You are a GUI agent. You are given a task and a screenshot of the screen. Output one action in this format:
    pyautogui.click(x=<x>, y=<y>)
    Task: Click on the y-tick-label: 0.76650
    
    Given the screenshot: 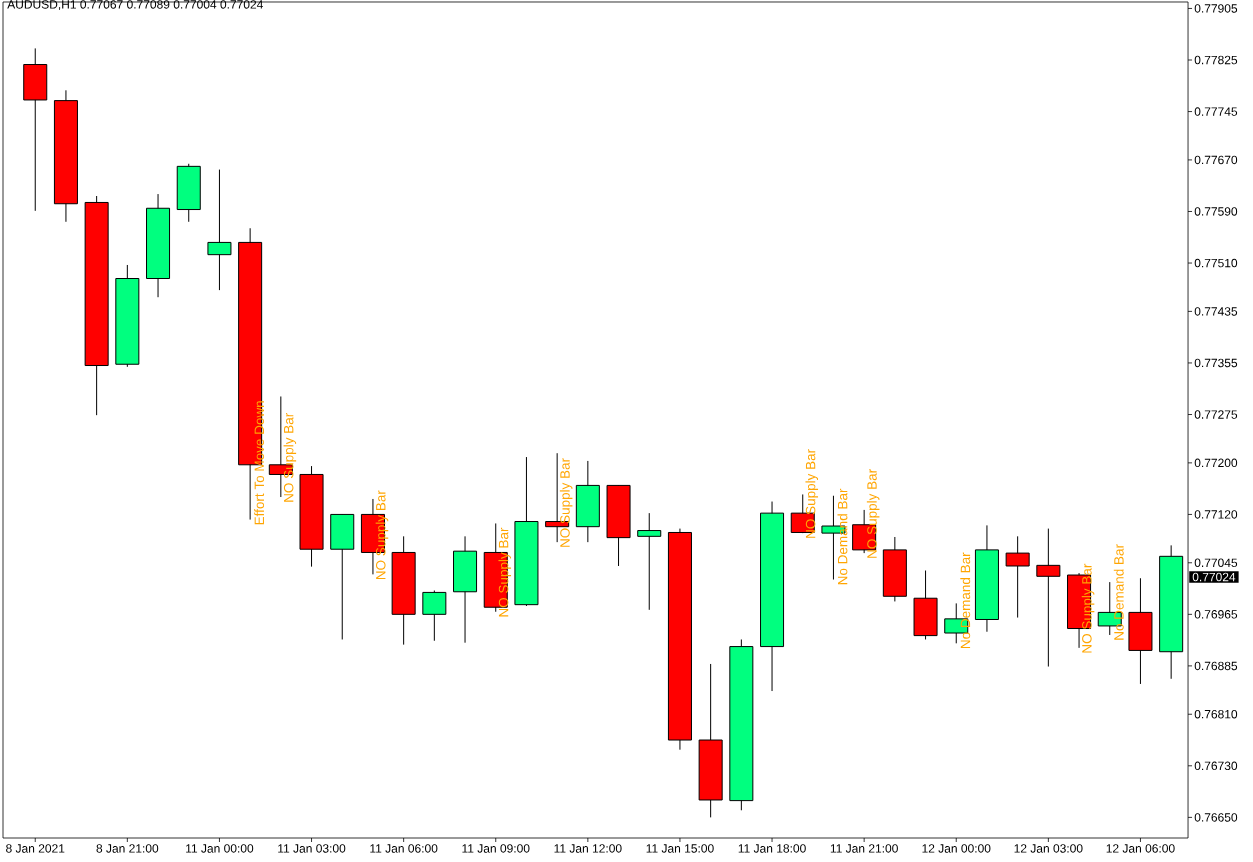 What is the action you would take?
    pyautogui.click(x=1216, y=817)
    